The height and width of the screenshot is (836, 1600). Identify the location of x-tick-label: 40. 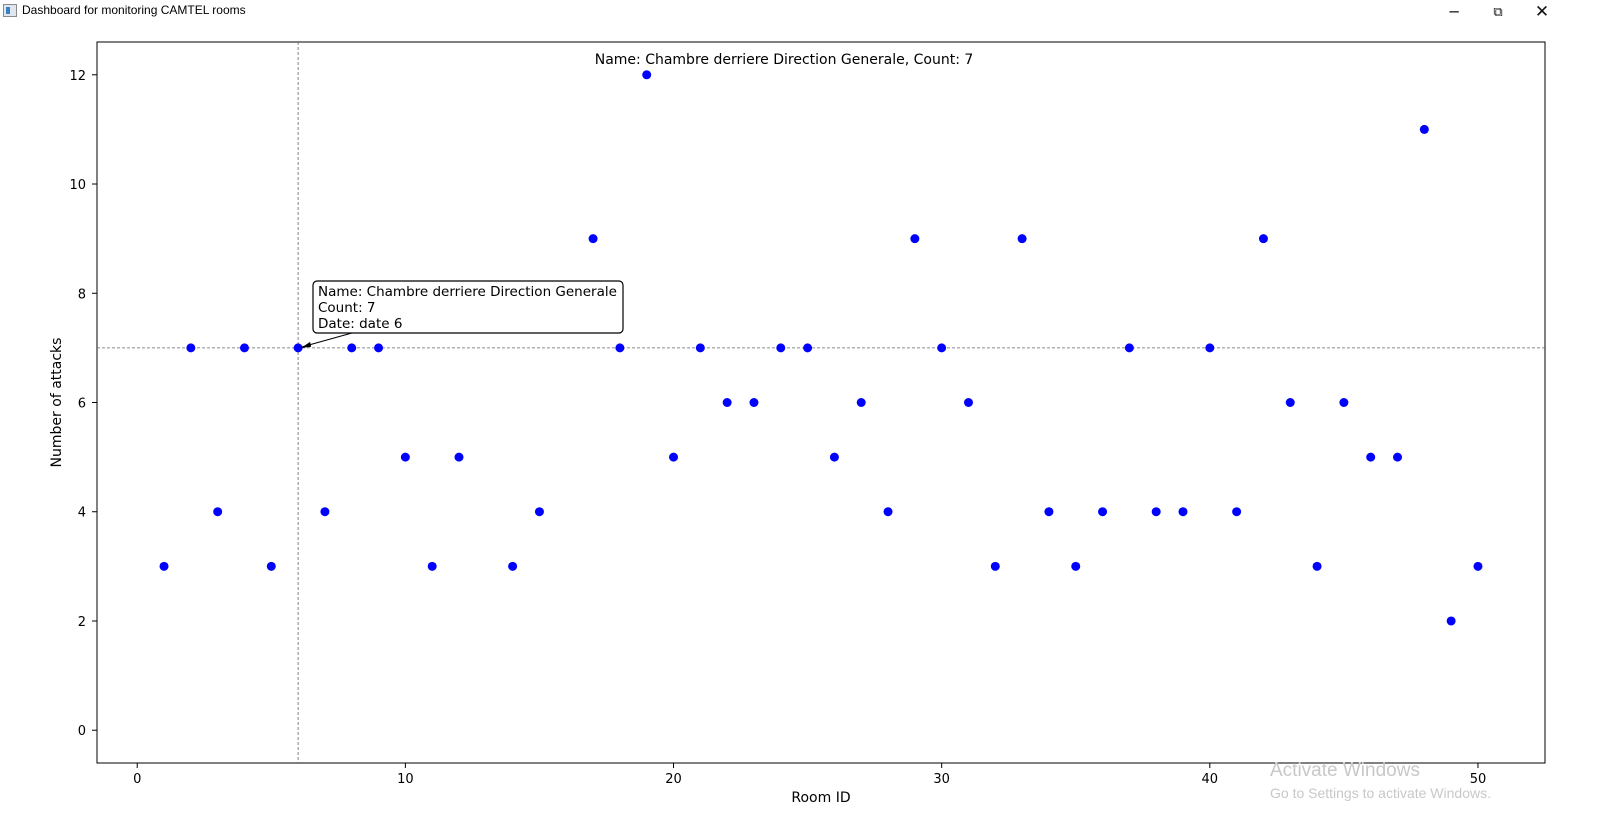
(1210, 779).